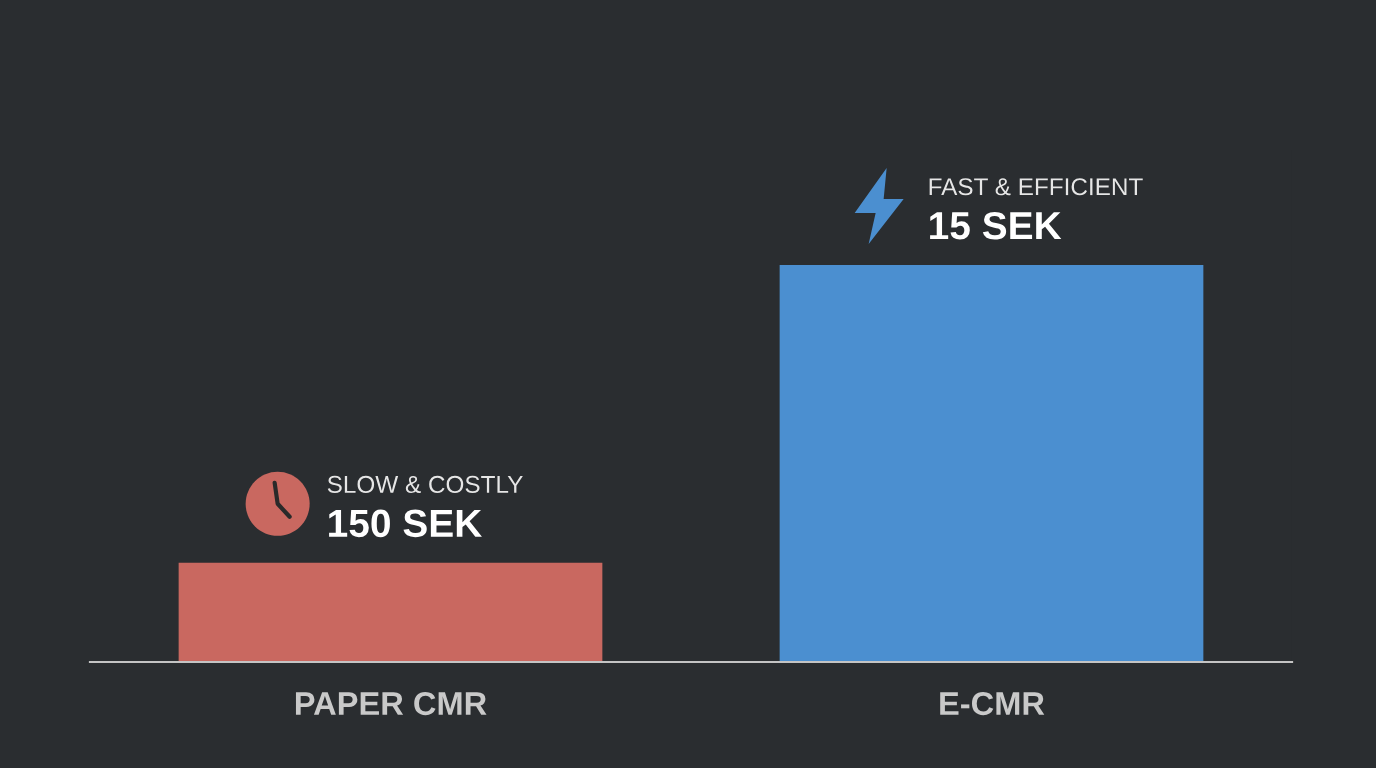 The width and height of the screenshot is (1376, 768). I want to click on x-tick-label: PAPER CMR, so click(391, 704).